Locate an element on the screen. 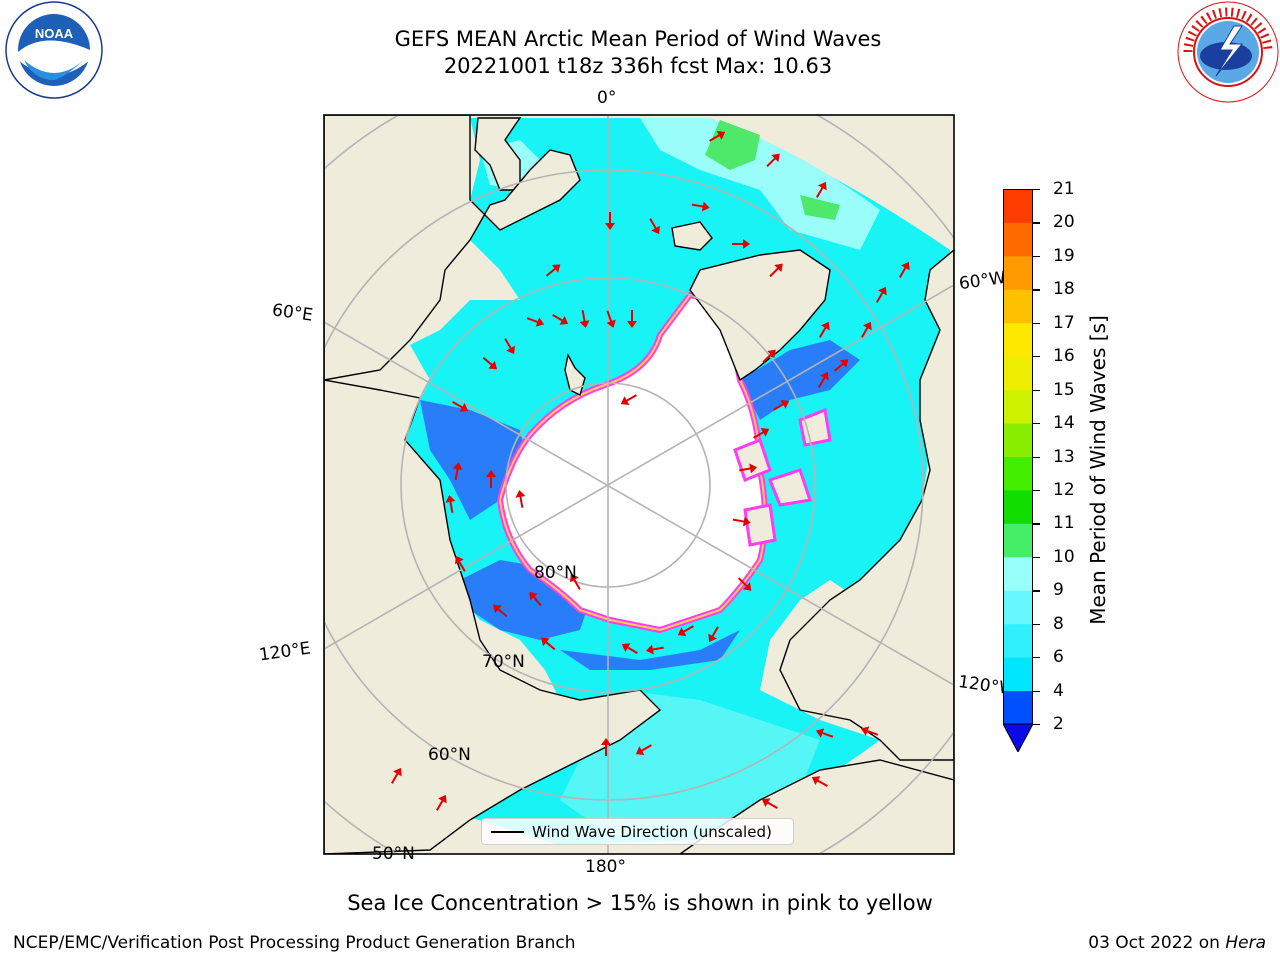 This screenshot has width=1280, height=960. colorbar-tick-label: 20 is located at coordinates (1064, 222).